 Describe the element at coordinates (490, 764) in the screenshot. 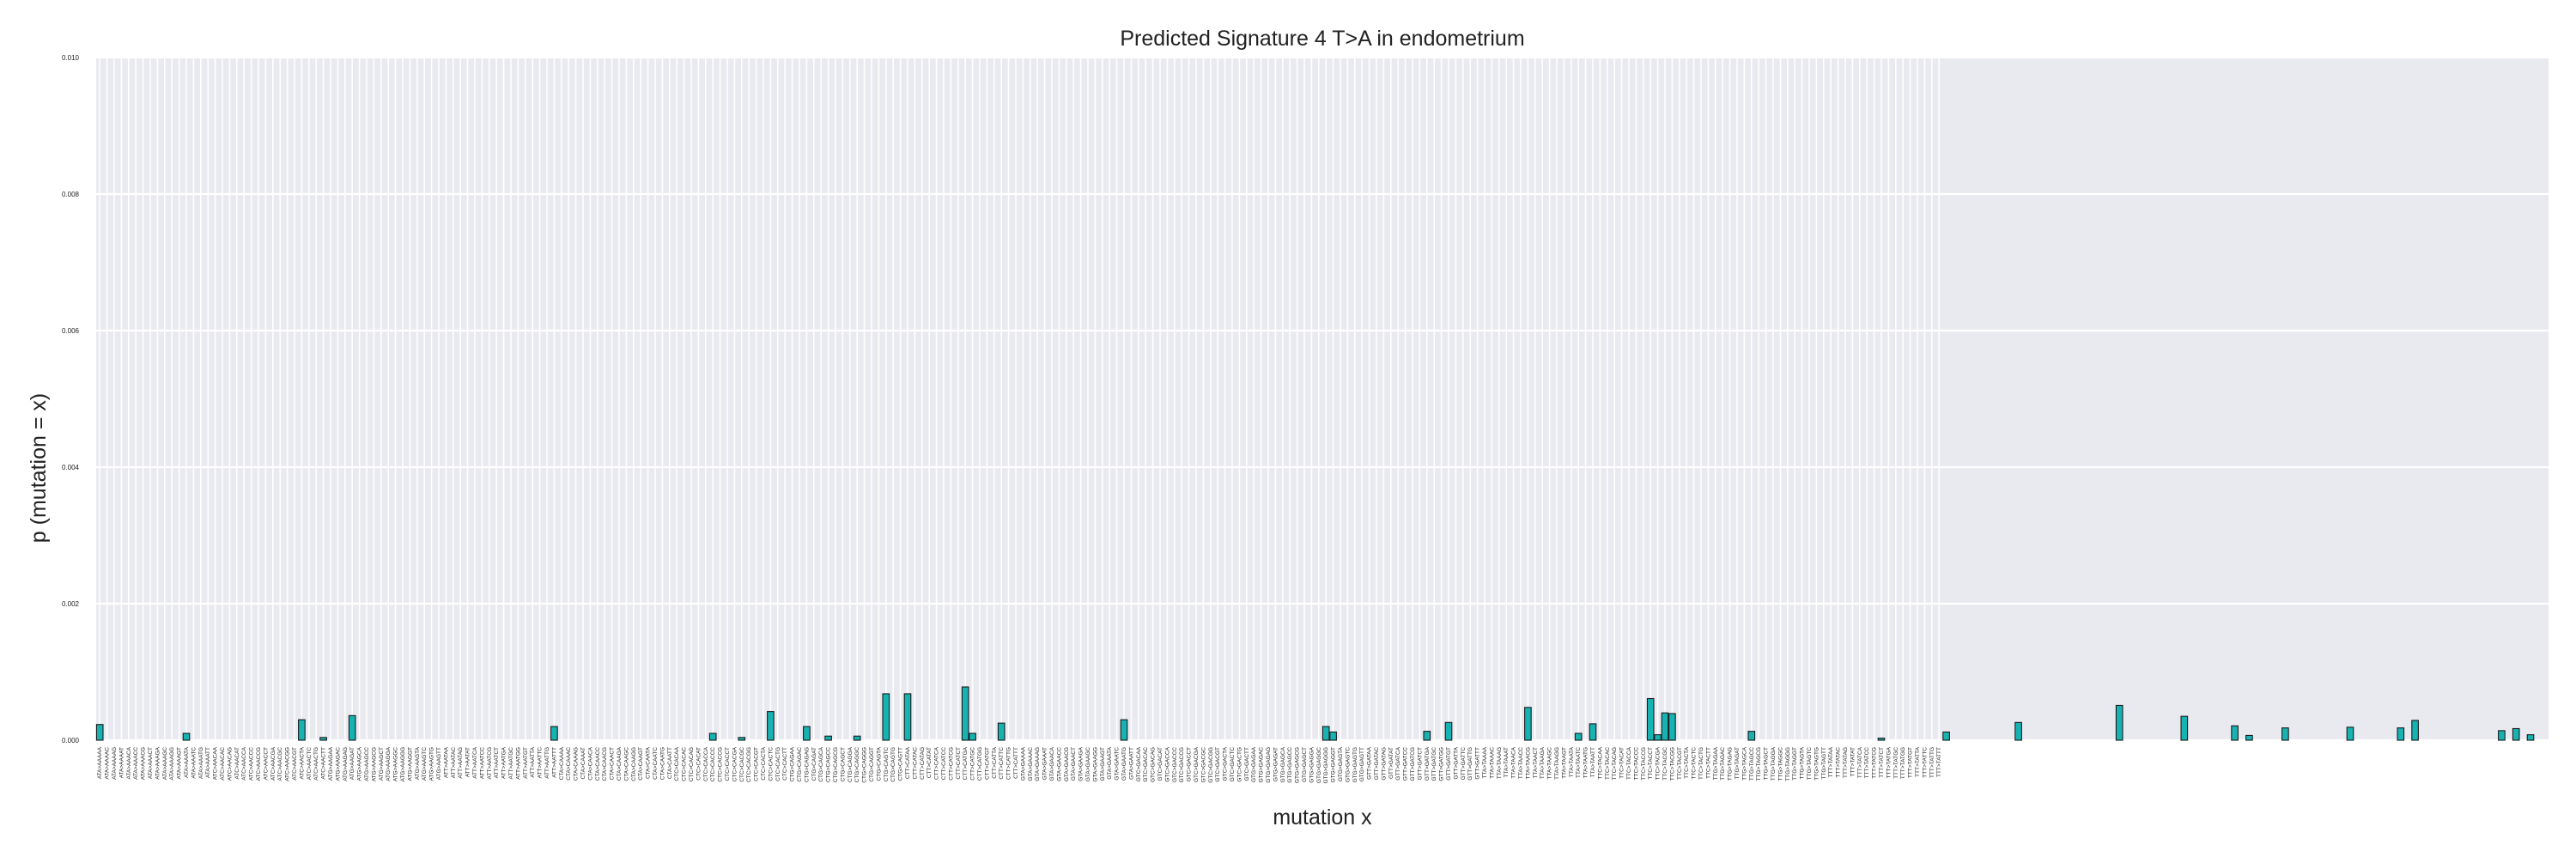

I see `x-tick-label: ATT>AATCG` at that location.